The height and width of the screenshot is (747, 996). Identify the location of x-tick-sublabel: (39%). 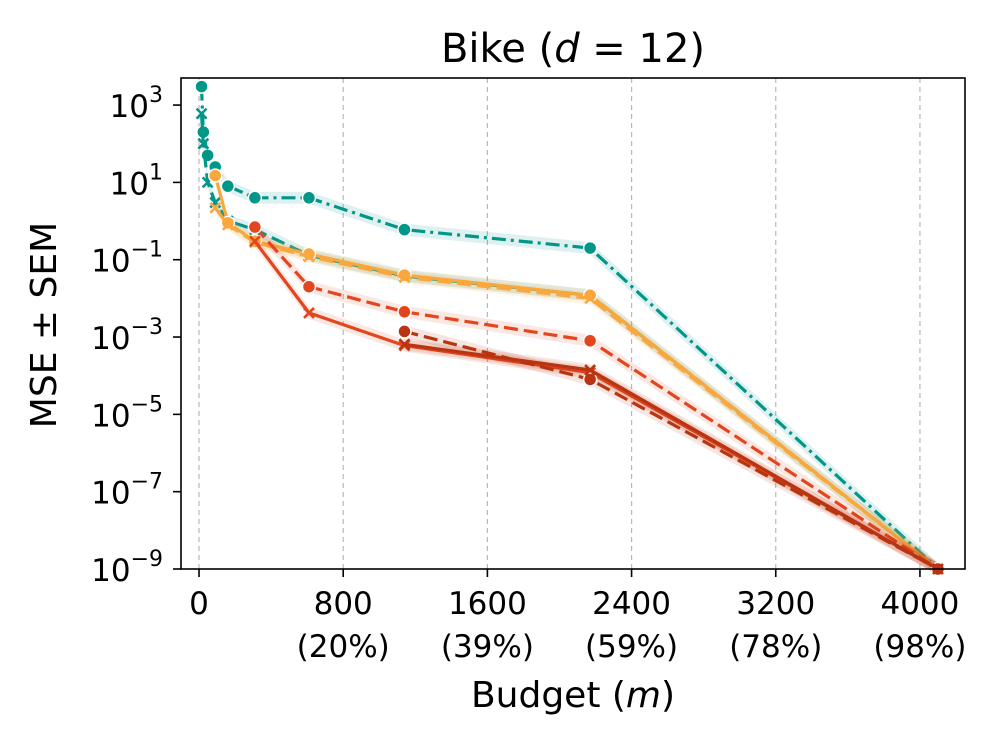
(487, 647).